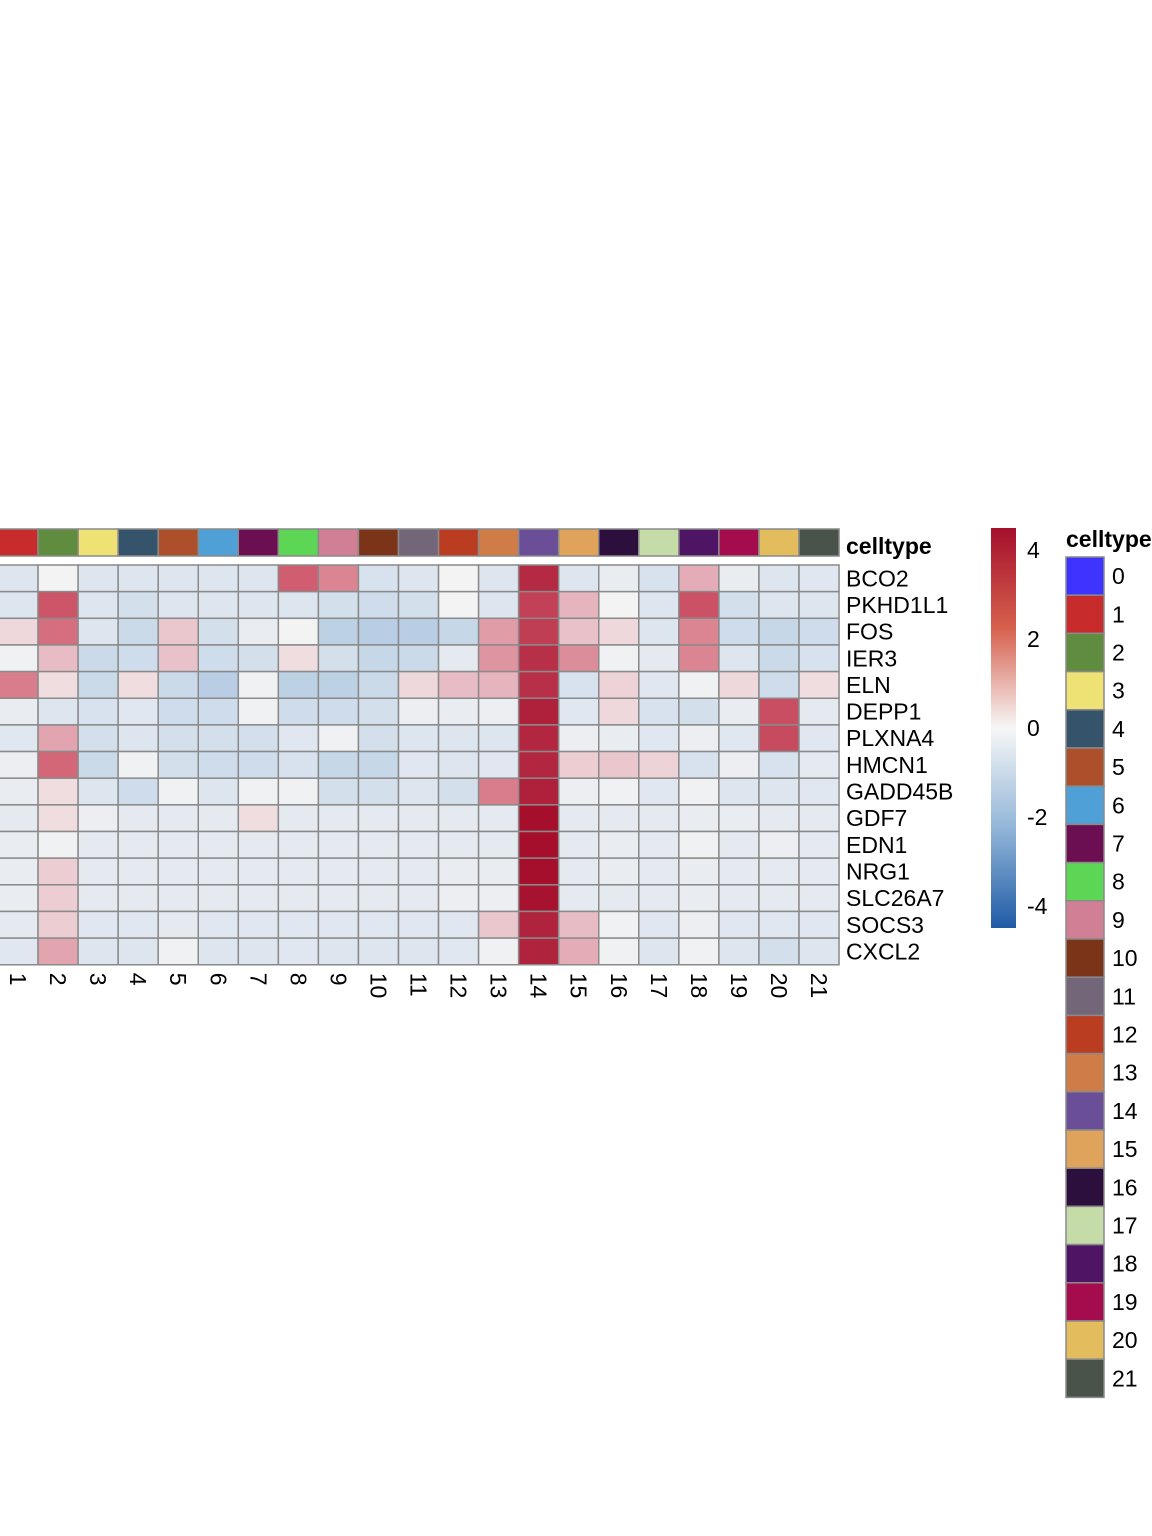 The height and width of the screenshot is (1536, 1152). I want to click on row-label: ELN, so click(868, 685).